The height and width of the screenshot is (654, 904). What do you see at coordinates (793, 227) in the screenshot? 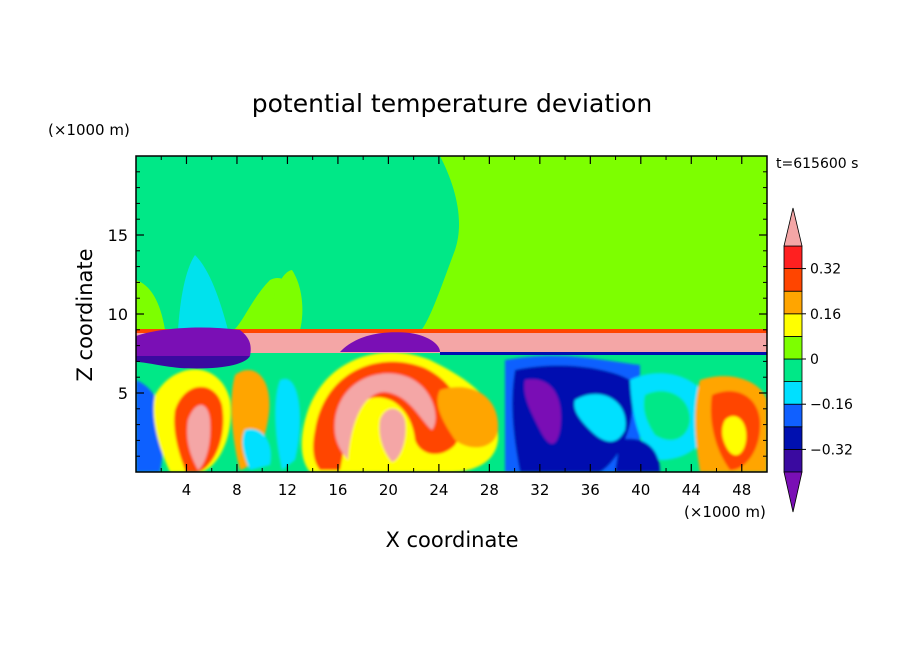
I see `colorbar-over-triangle` at bounding box center [793, 227].